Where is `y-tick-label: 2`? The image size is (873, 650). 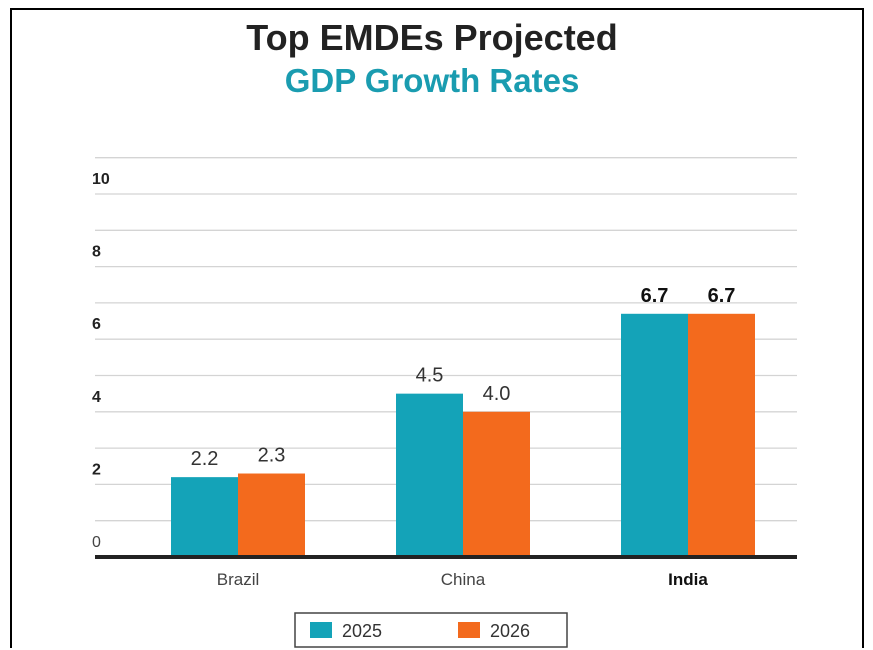
y-tick-label: 2 is located at coordinates (96, 469).